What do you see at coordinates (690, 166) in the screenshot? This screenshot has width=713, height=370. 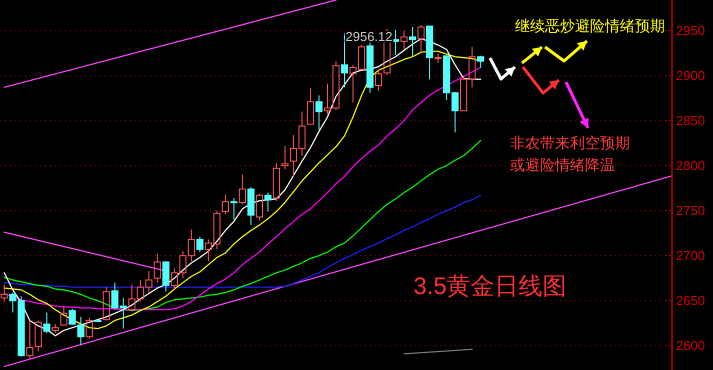 I see `y-tick-label: 2800` at bounding box center [690, 166].